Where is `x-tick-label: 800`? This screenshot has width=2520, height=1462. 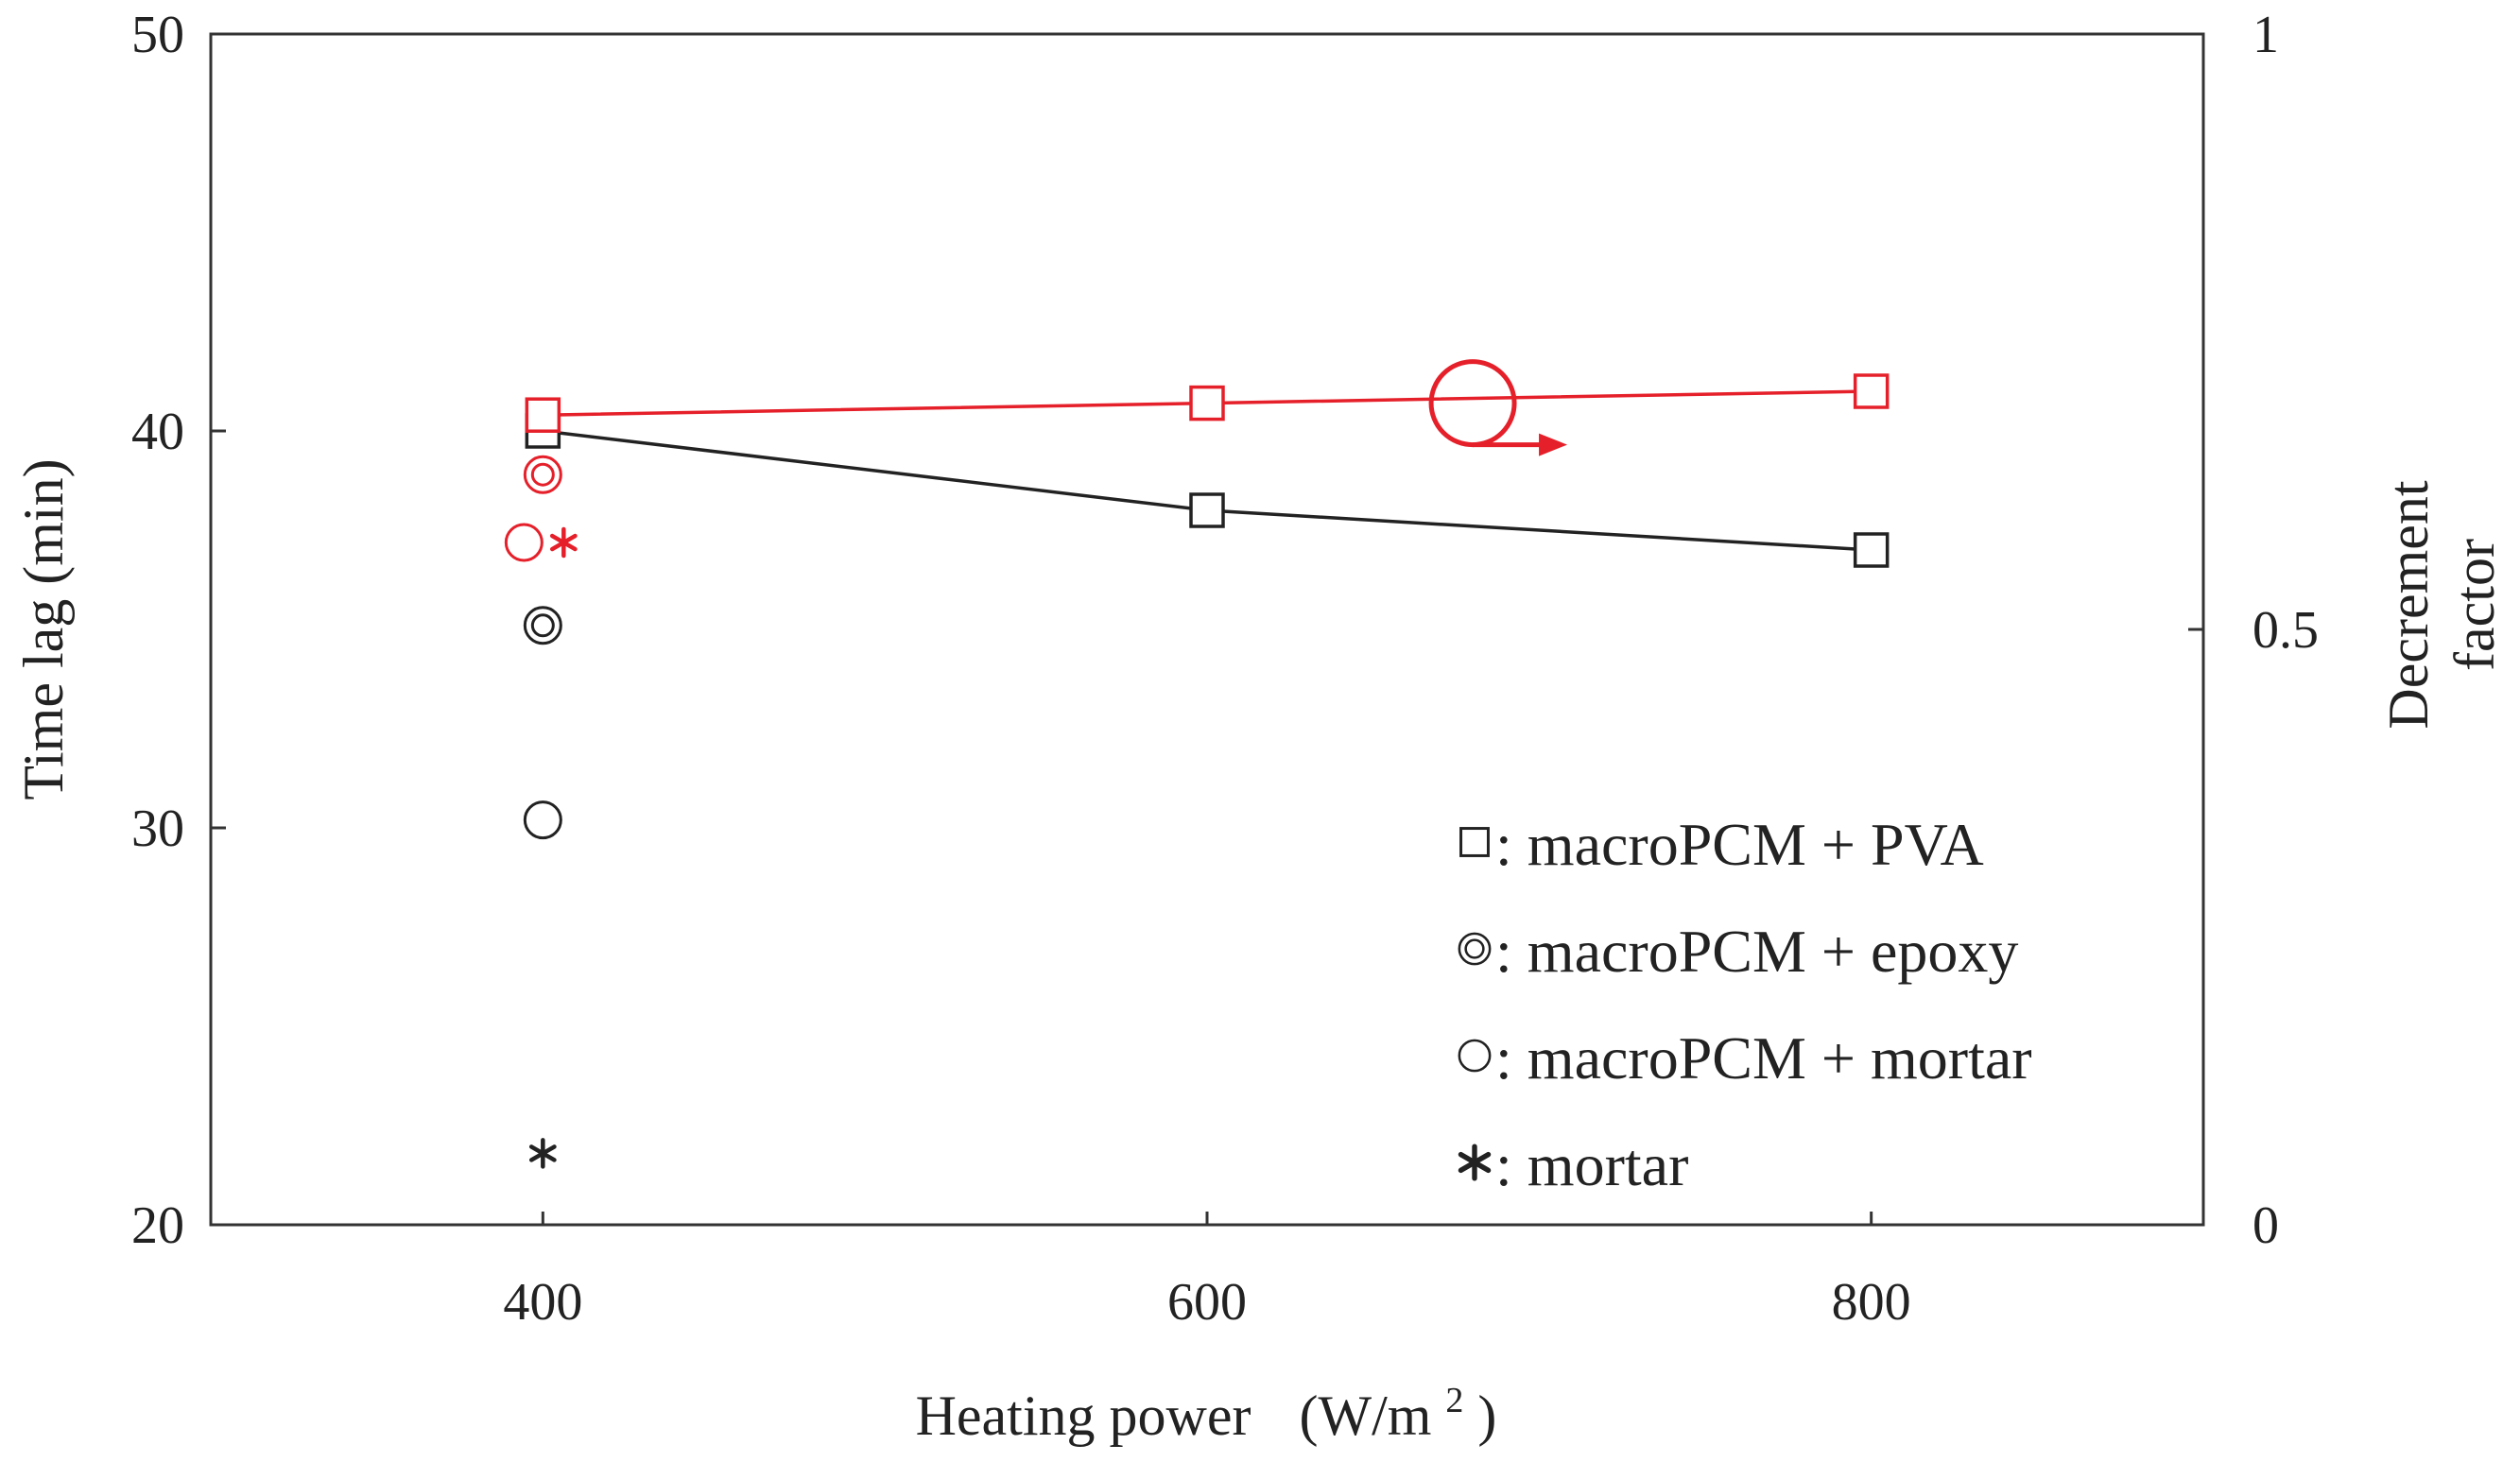 x-tick-label: 800 is located at coordinates (1871, 1303).